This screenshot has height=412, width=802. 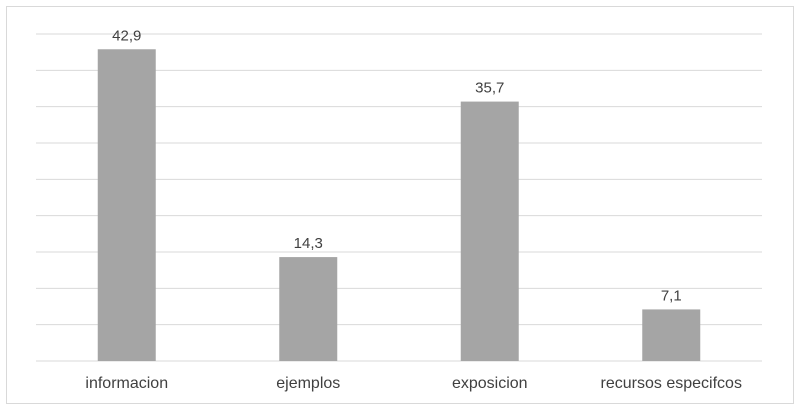 I want to click on data-label: 7,1, so click(x=671, y=295).